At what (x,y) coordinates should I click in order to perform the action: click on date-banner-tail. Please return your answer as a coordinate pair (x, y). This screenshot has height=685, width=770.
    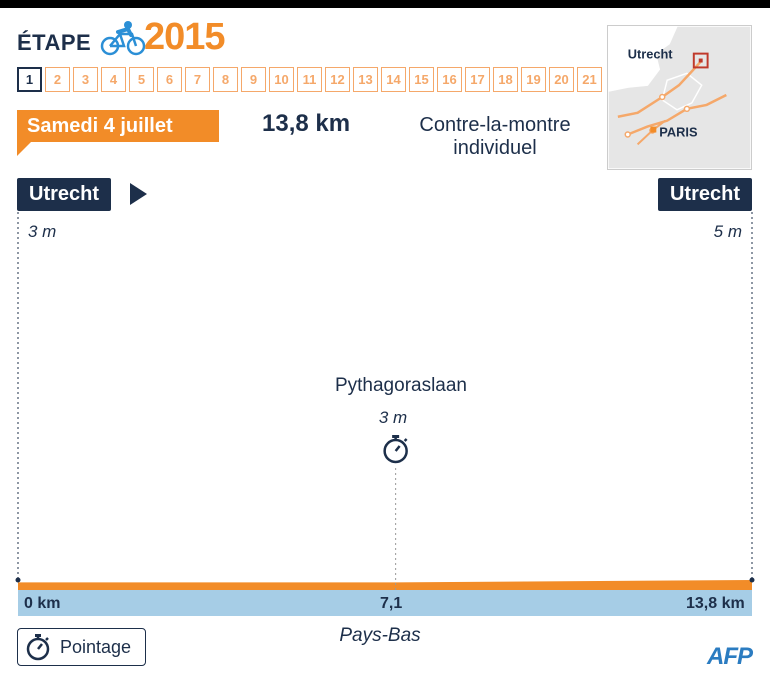
    Looking at the image, I should click on (24, 149).